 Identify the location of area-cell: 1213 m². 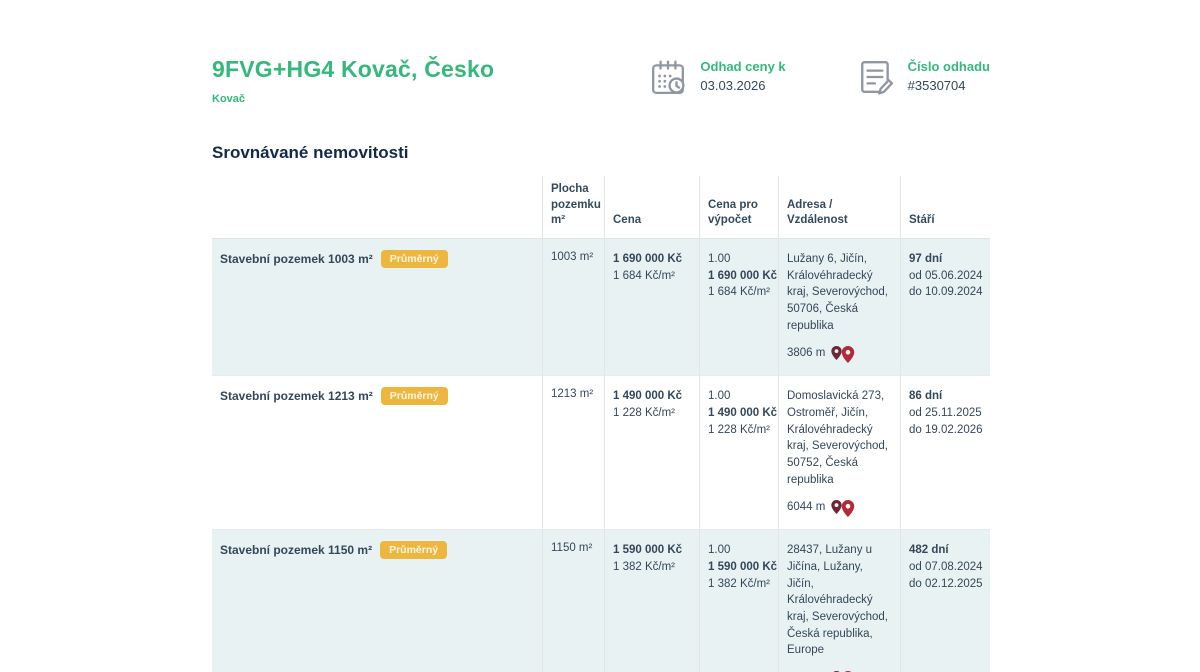
(573, 453).